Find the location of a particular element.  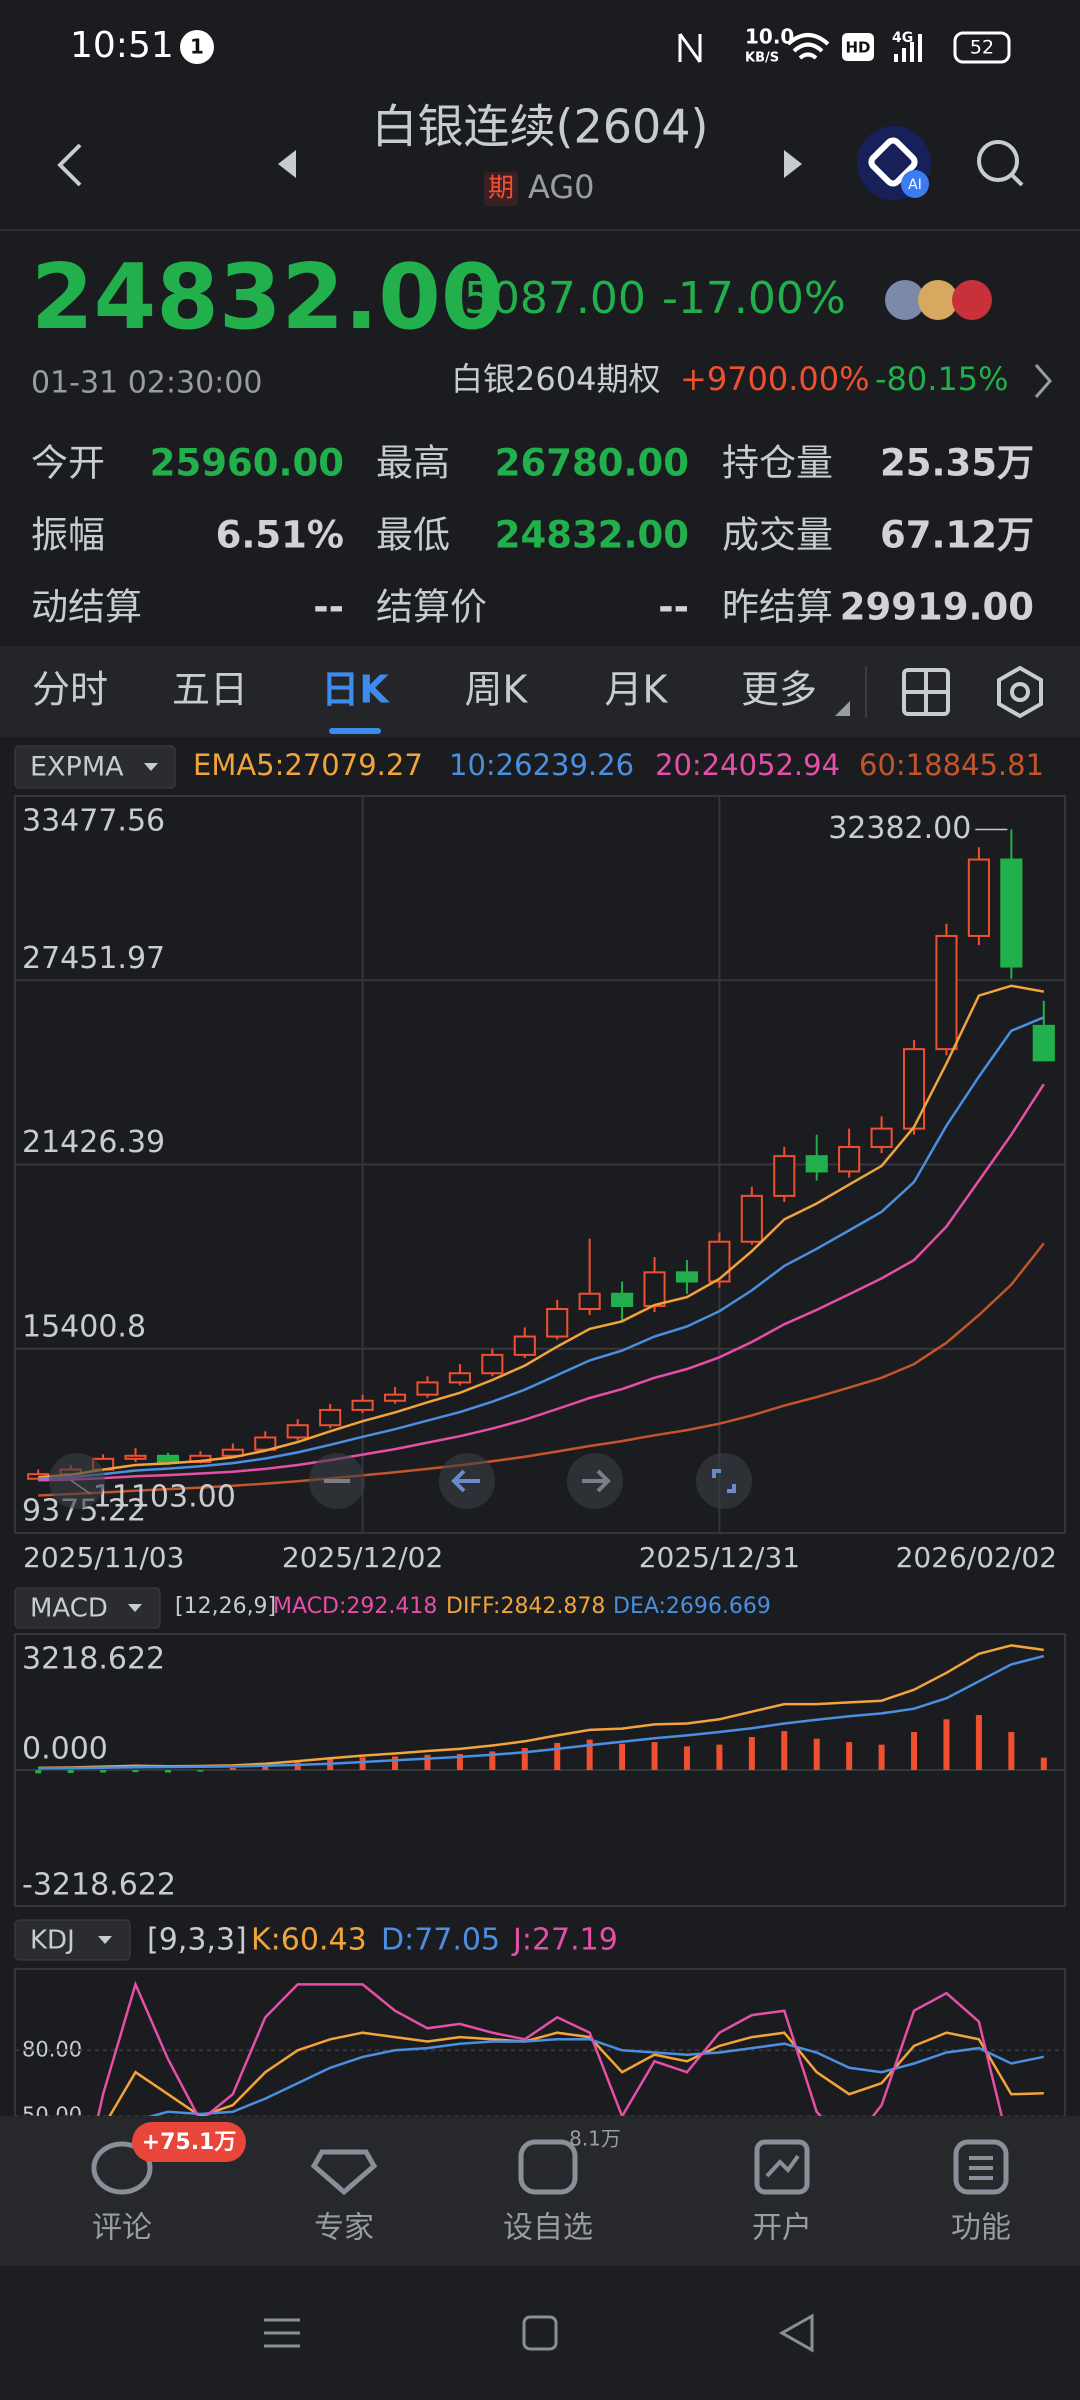

nav-label: 专家 is located at coordinates (344, 2228).